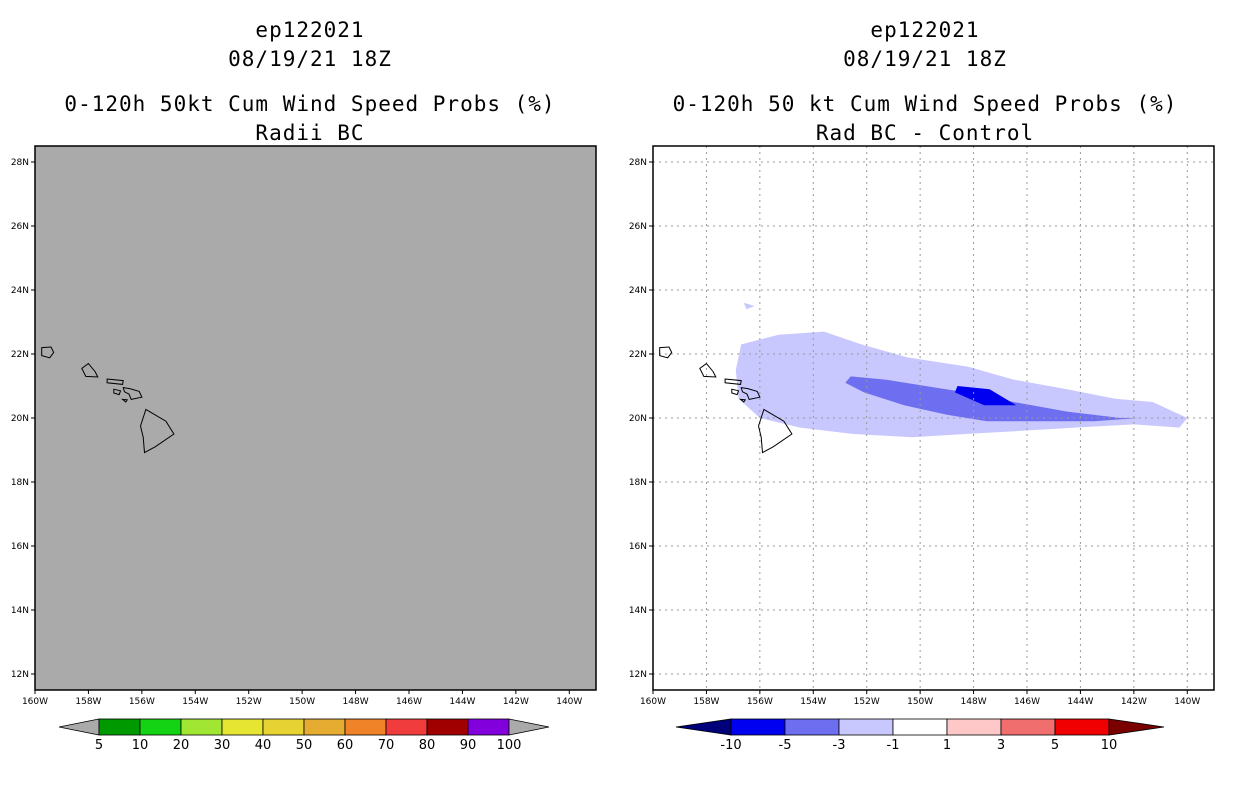 This screenshot has height=800, width=1236. I want to click on y-tick-label: 28N, so click(20, 163).